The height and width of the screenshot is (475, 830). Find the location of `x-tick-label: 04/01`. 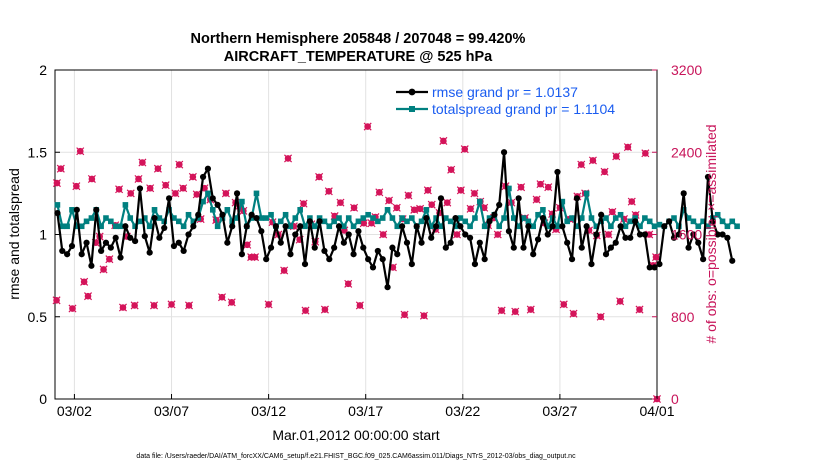

x-tick-label: 04/01 is located at coordinates (656, 411).